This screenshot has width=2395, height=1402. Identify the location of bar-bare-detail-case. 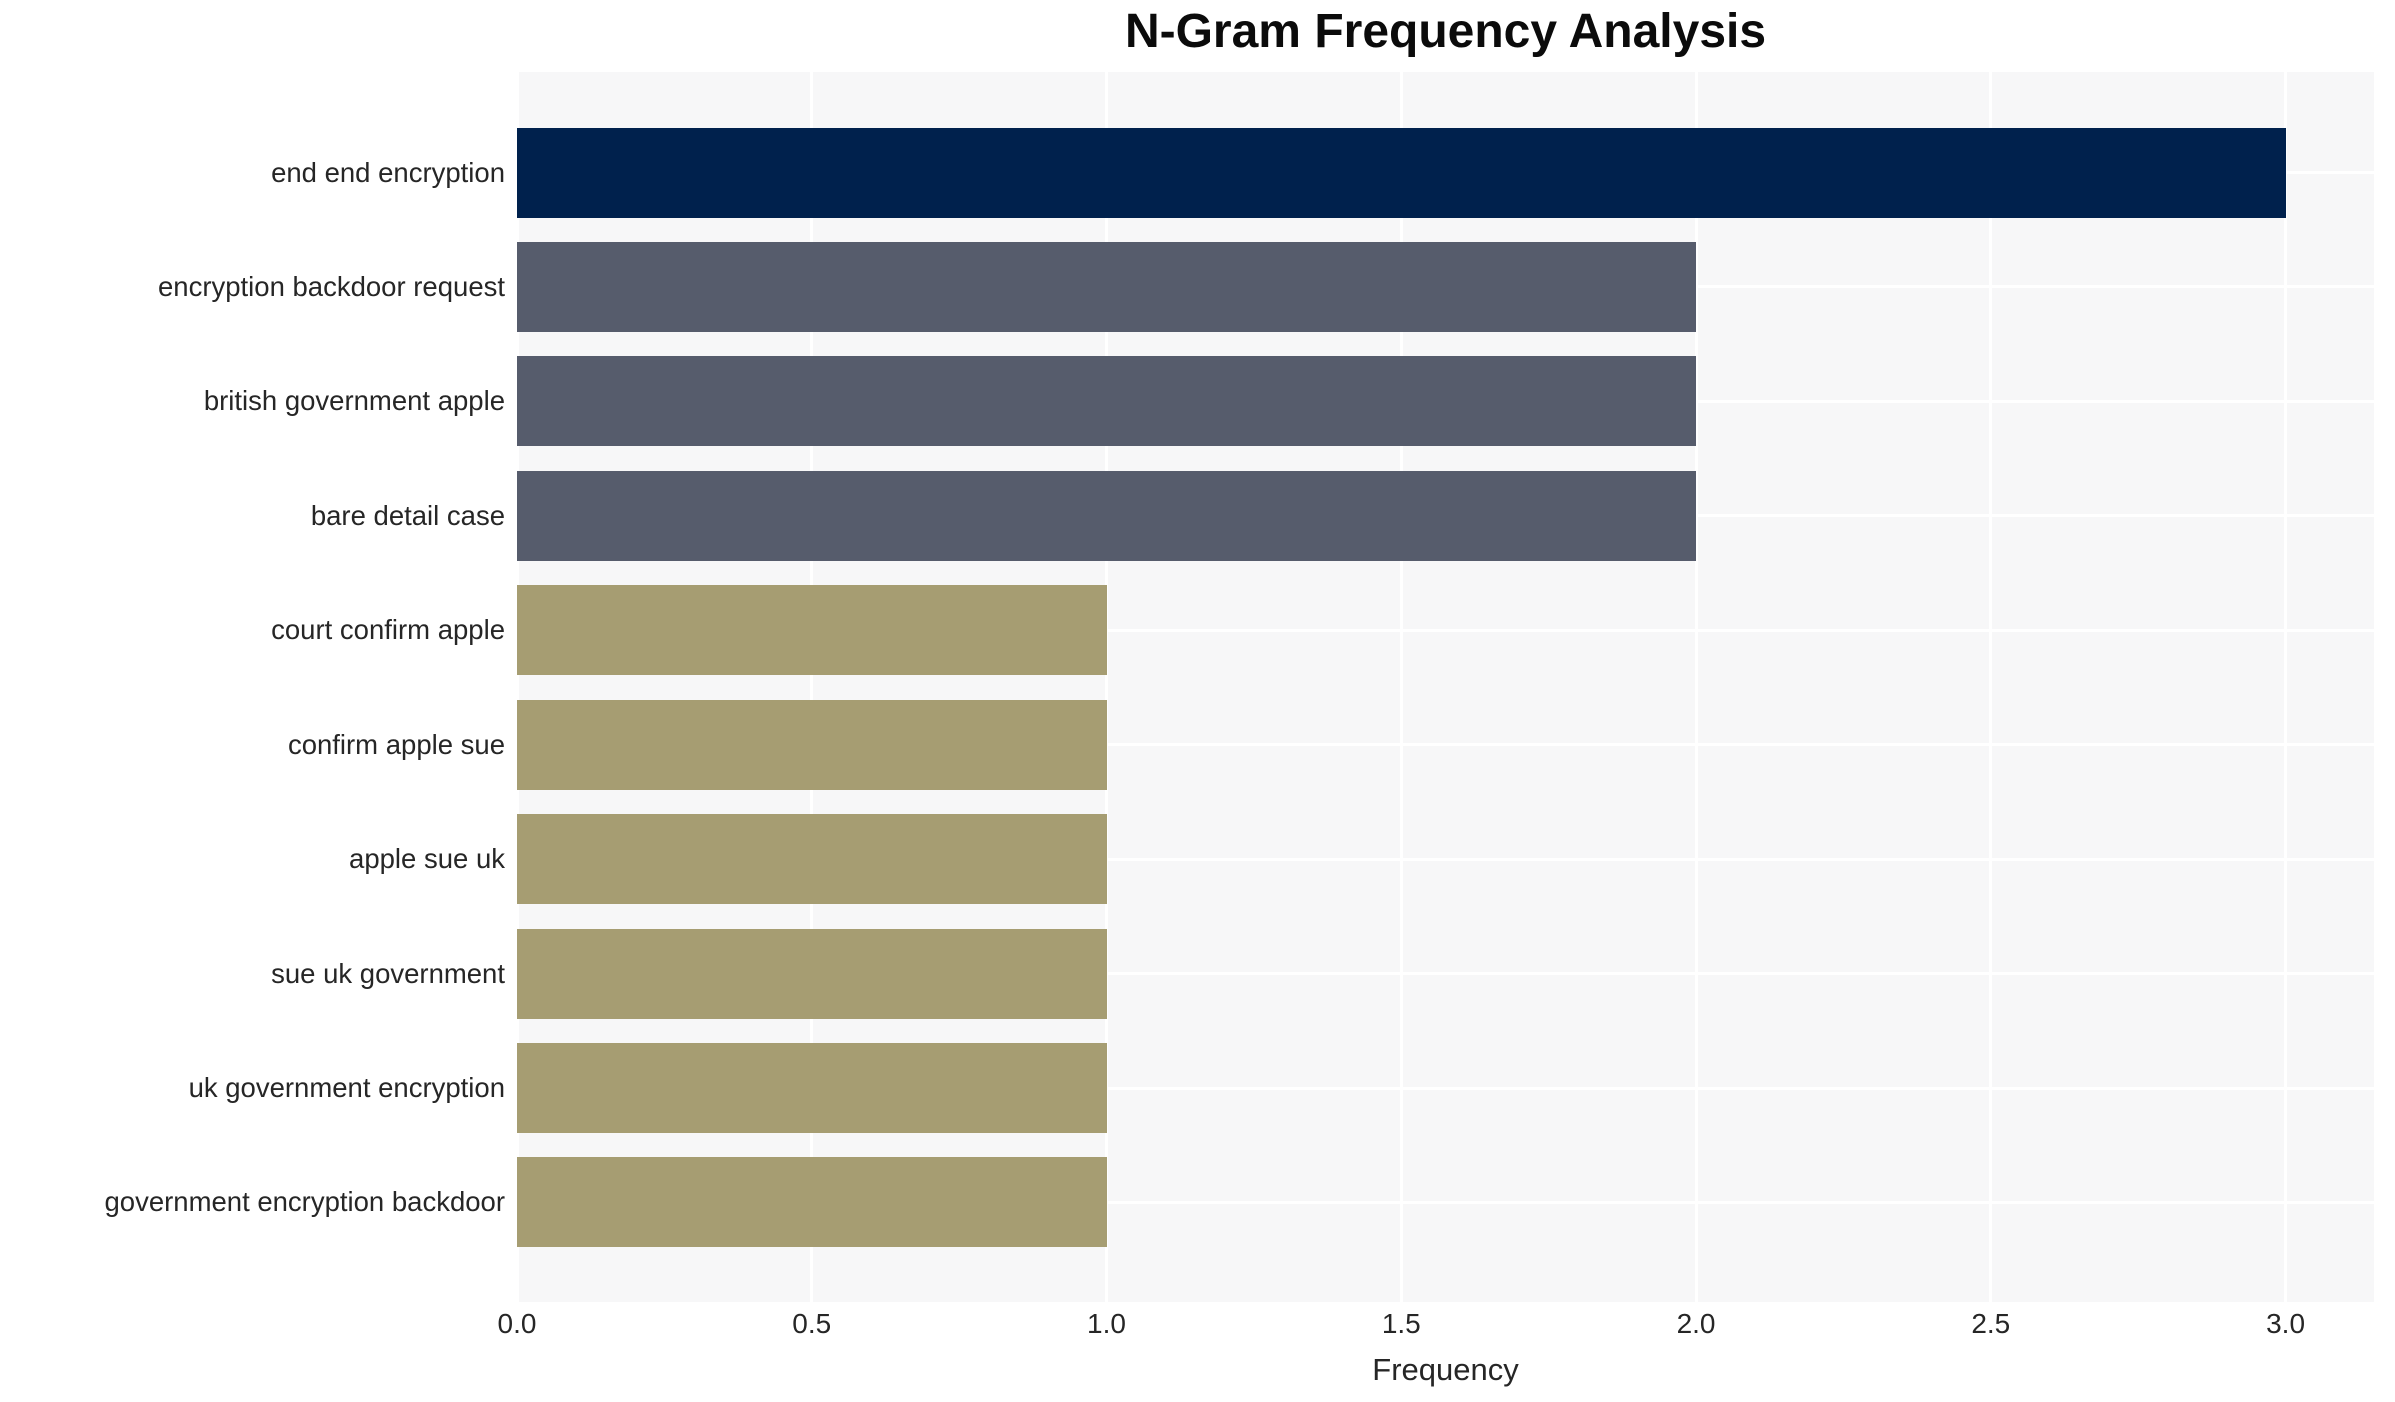
(1107, 515).